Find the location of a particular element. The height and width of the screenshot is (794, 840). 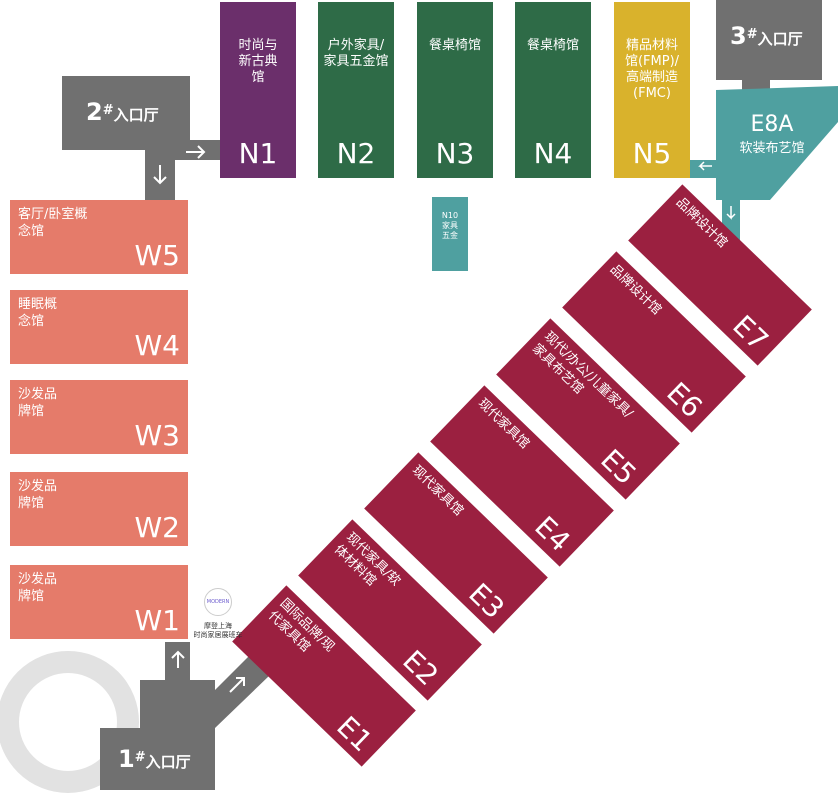

ring-structure is located at coordinates (69, 722).